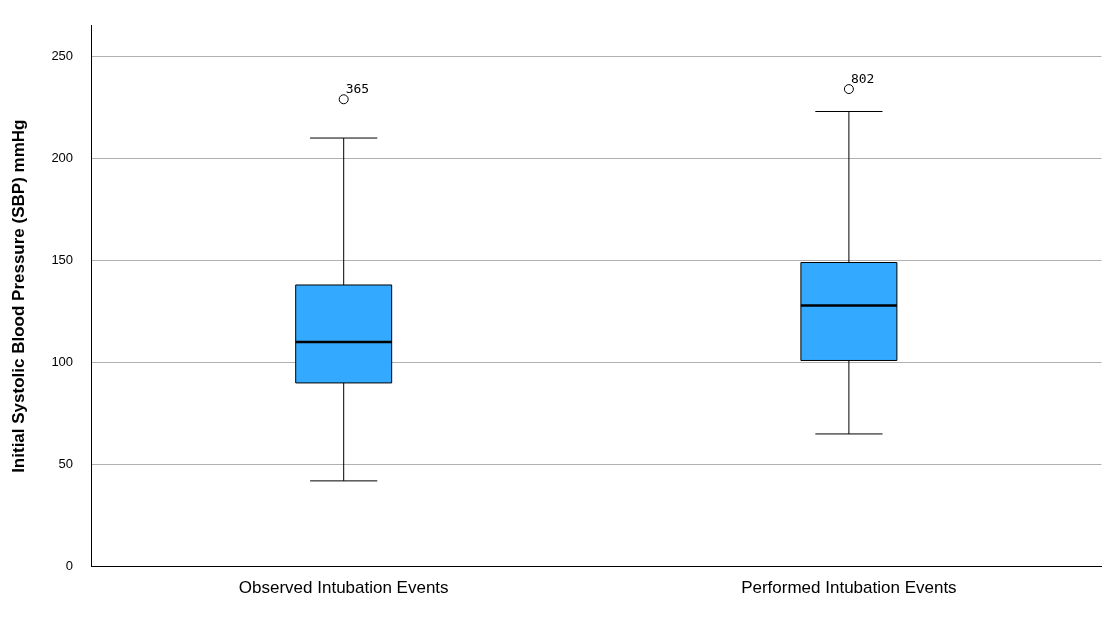  Describe the element at coordinates (862, 78) in the screenshot. I see `annotation: 802` at that location.